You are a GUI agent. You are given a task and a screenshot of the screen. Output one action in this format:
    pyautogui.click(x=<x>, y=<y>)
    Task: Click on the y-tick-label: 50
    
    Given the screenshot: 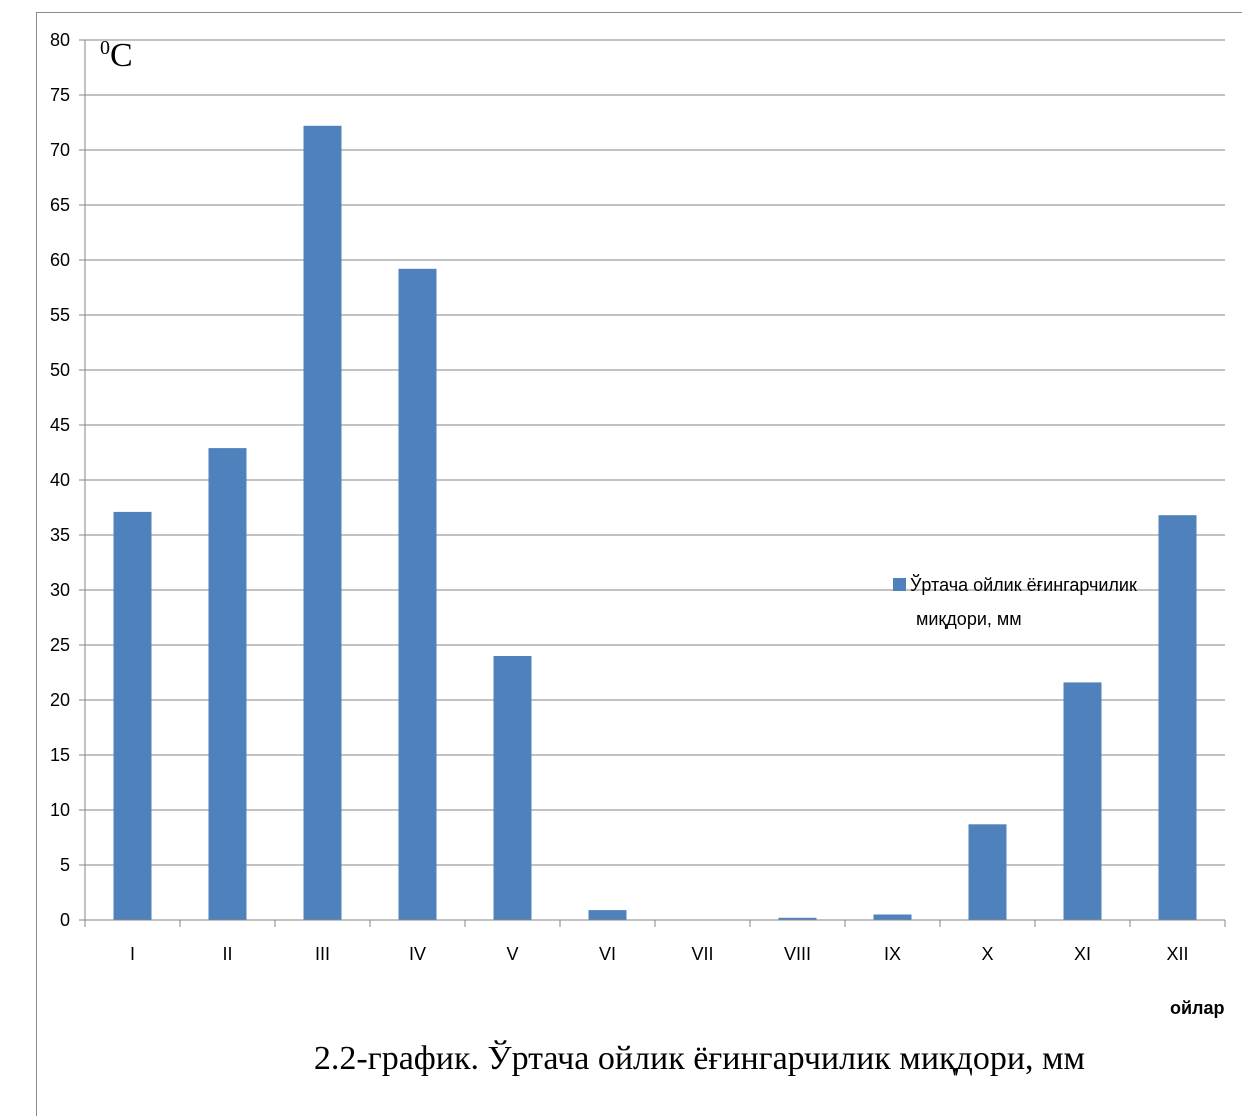 What is the action you would take?
    pyautogui.click(x=60, y=370)
    